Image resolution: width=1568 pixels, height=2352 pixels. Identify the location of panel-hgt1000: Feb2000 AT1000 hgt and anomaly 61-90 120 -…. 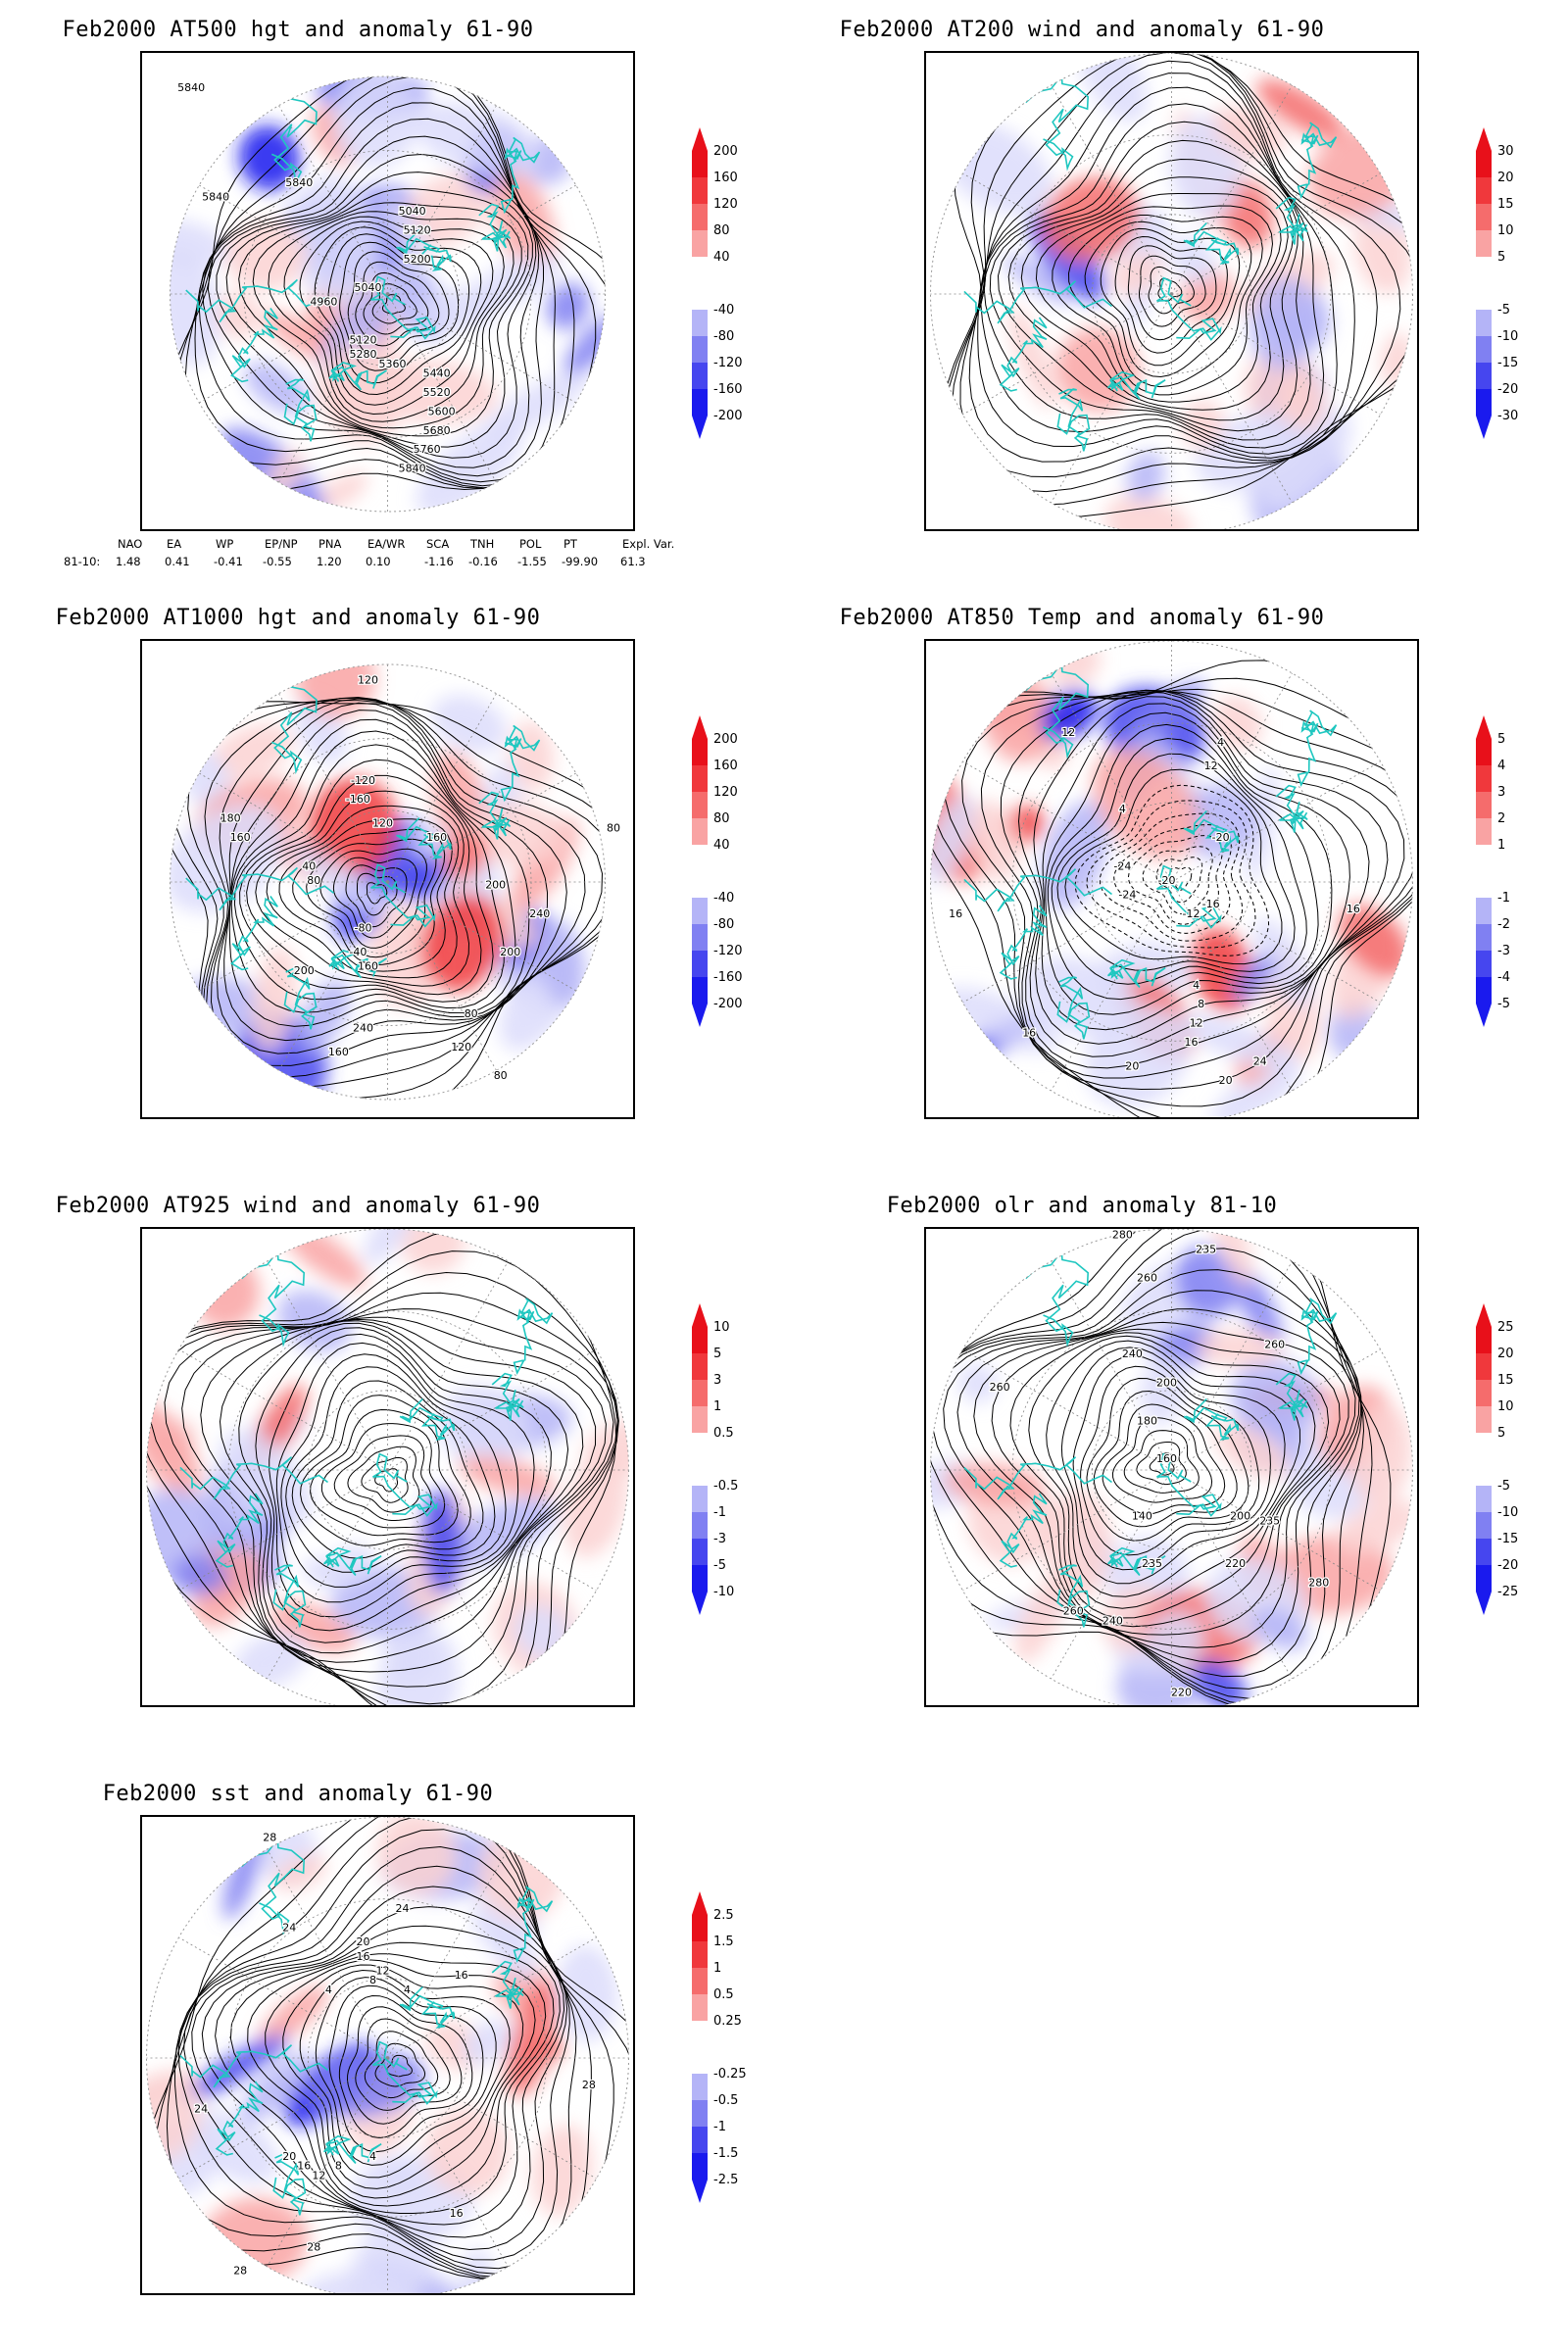
(392, 882).